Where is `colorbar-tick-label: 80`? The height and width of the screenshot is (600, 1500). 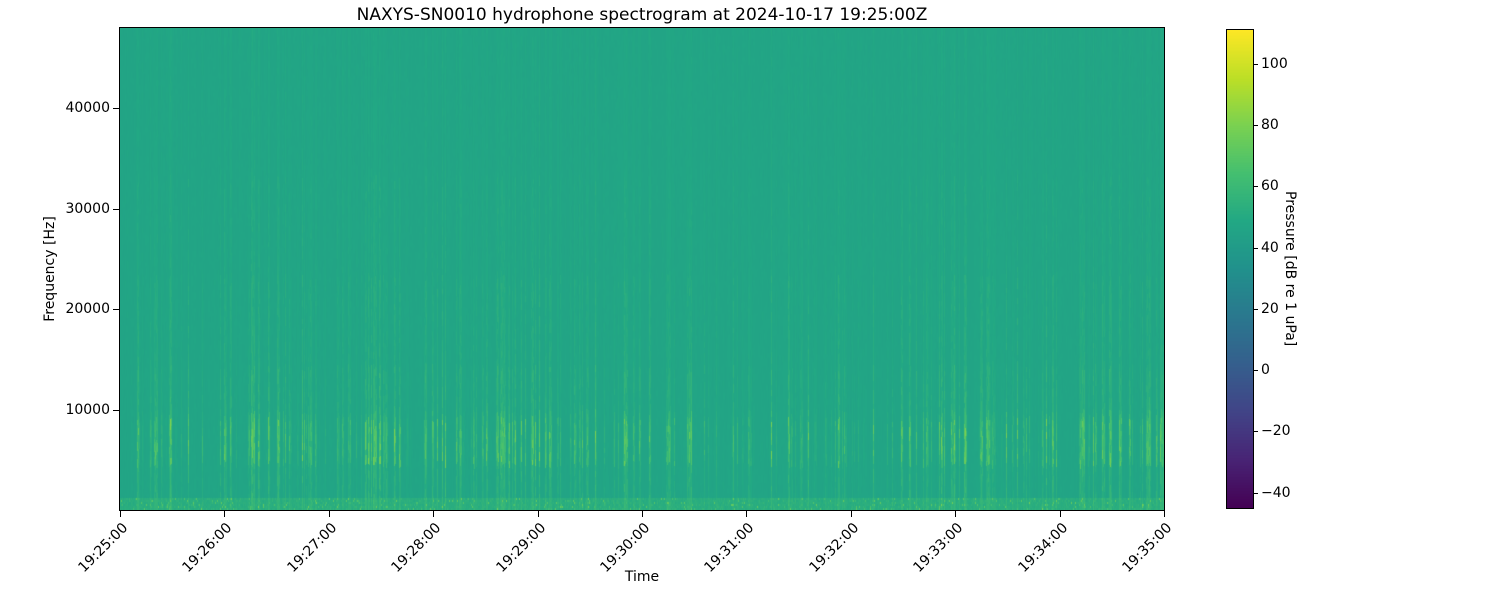 colorbar-tick-label: 80 is located at coordinates (1270, 125).